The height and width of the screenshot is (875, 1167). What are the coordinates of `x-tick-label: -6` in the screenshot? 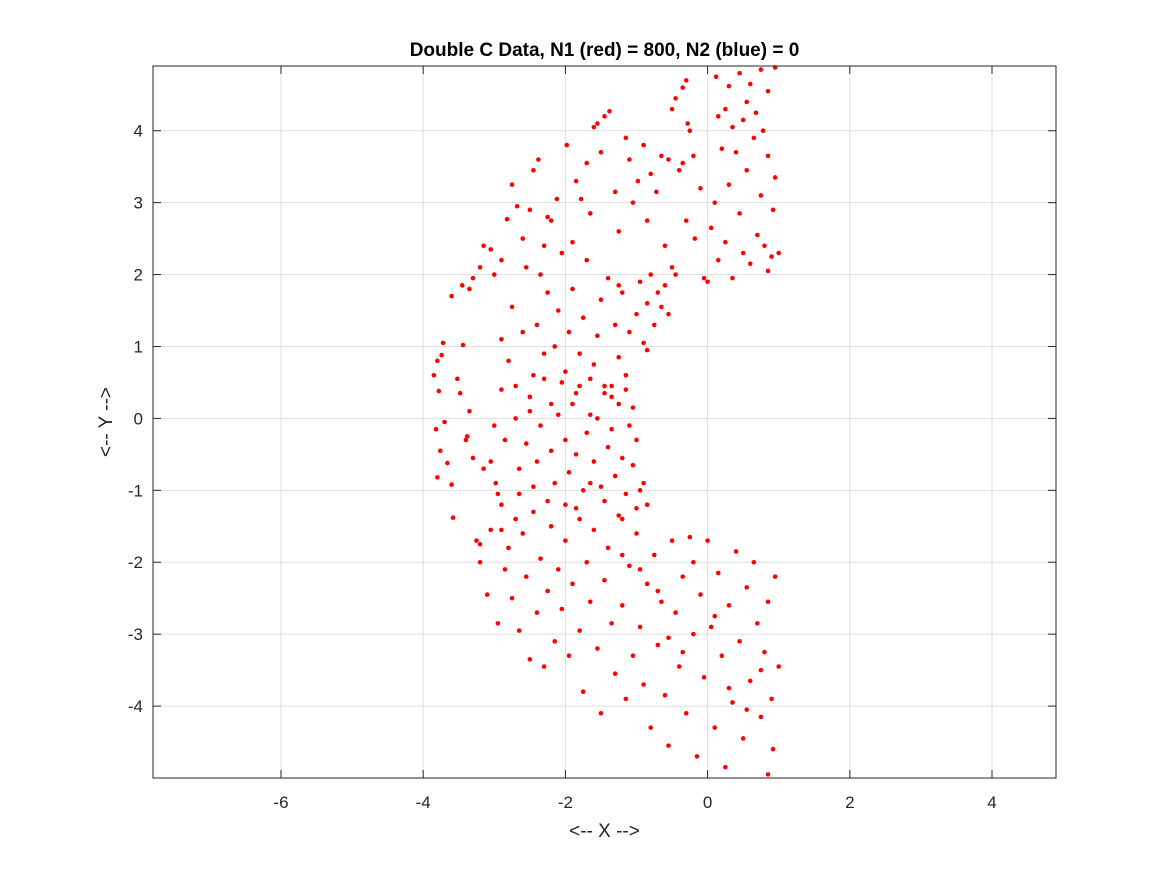 It's located at (280, 802).